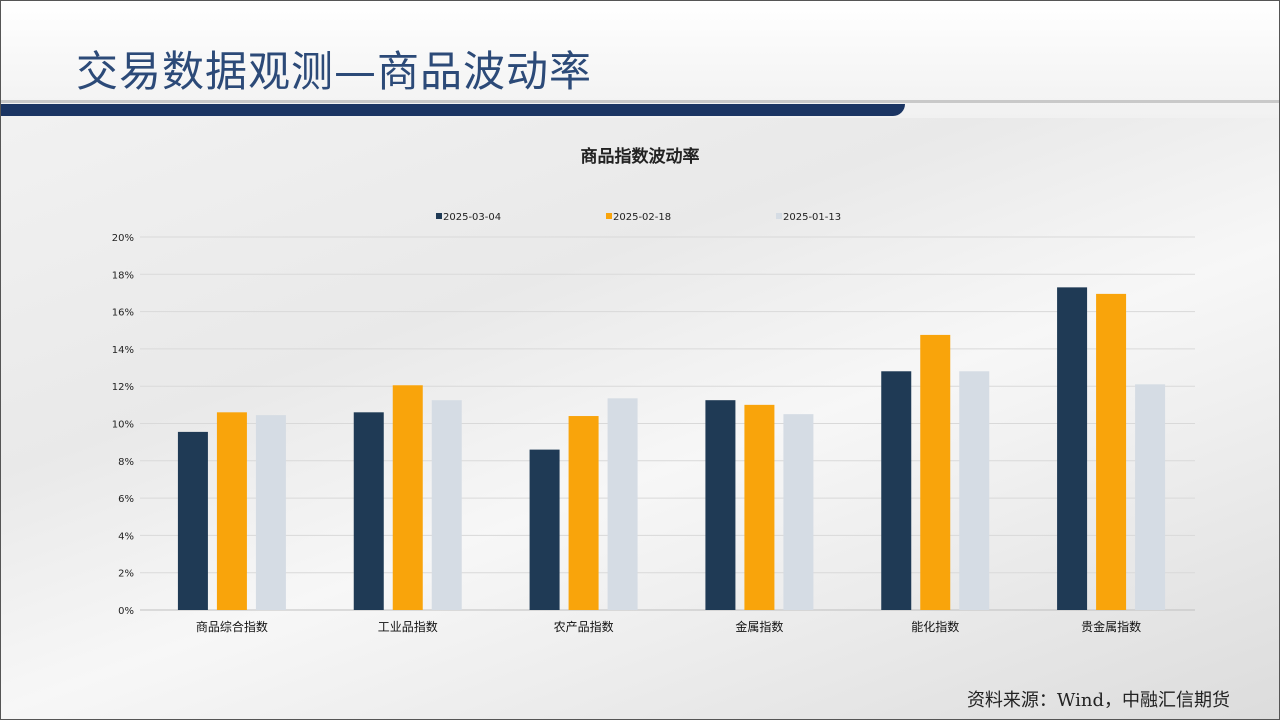 The width and height of the screenshot is (1280, 720). What do you see at coordinates (123, 350) in the screenshot?
I see `y-tick-label: 14%` at bounding box center [123, 350].